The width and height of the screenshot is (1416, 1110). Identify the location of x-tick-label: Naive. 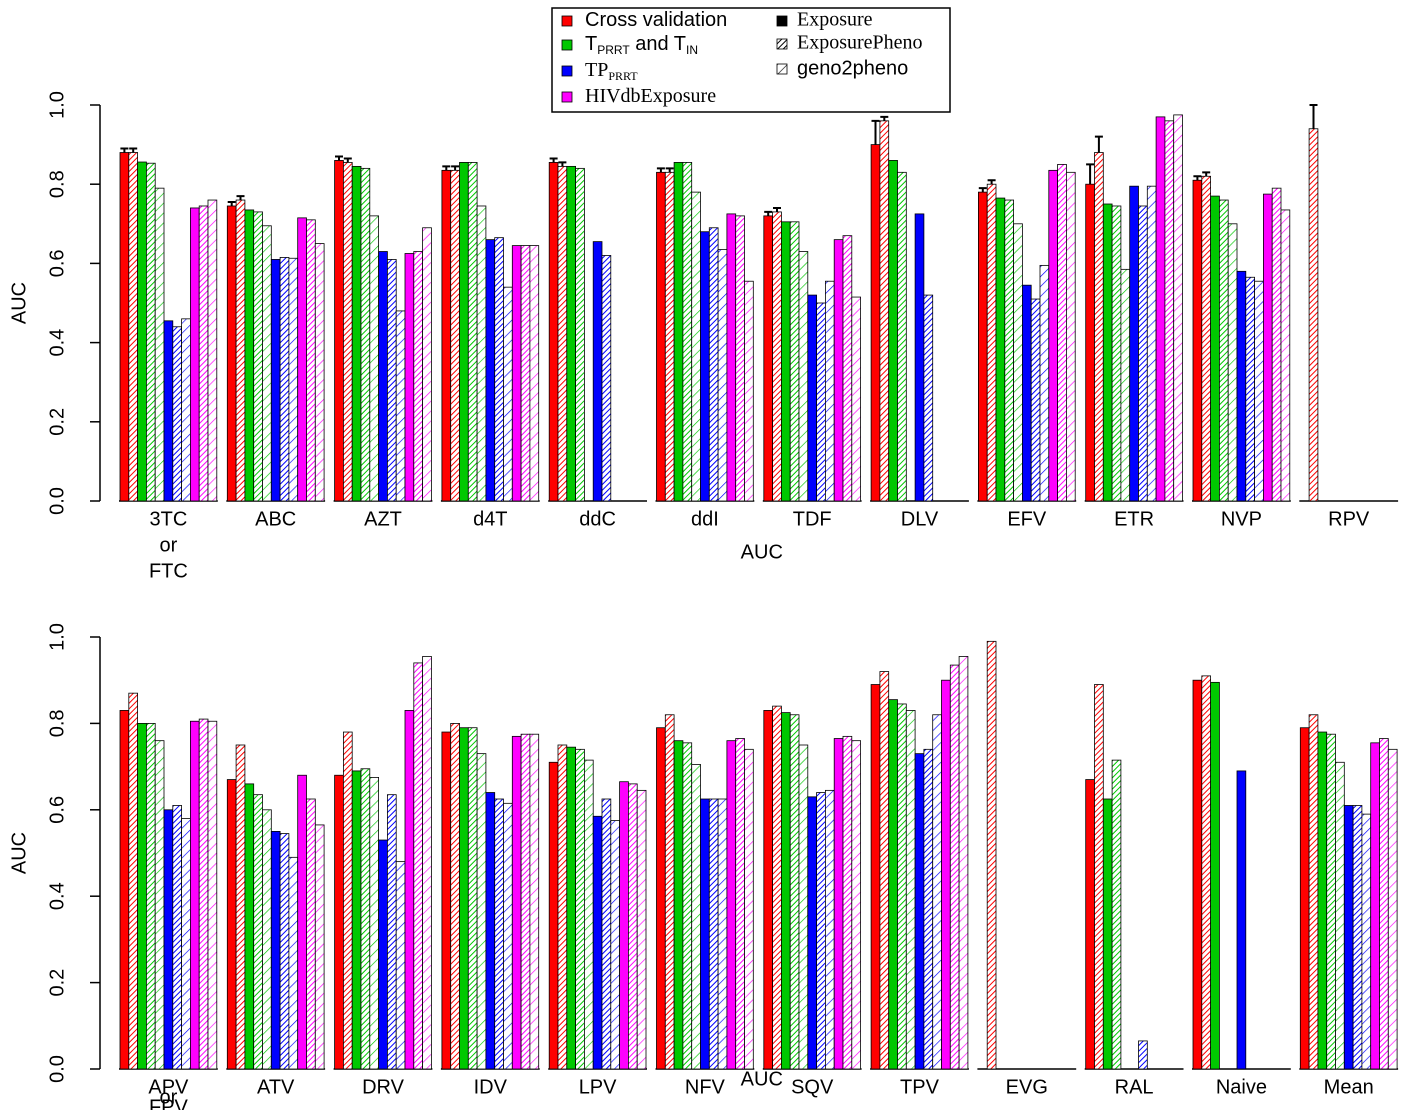
(1241, 1087).